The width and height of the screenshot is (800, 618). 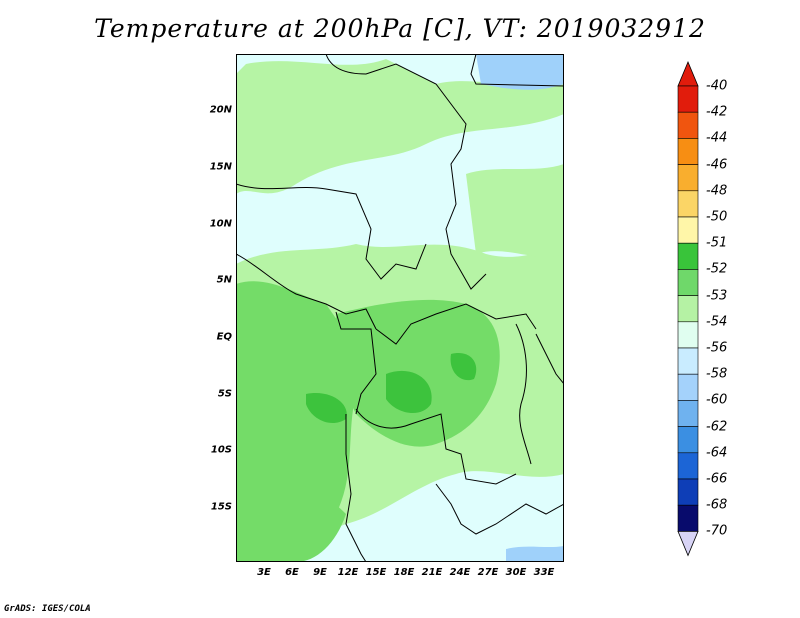 I want to click on lon-label: 15E, so click(x=376, y=572).